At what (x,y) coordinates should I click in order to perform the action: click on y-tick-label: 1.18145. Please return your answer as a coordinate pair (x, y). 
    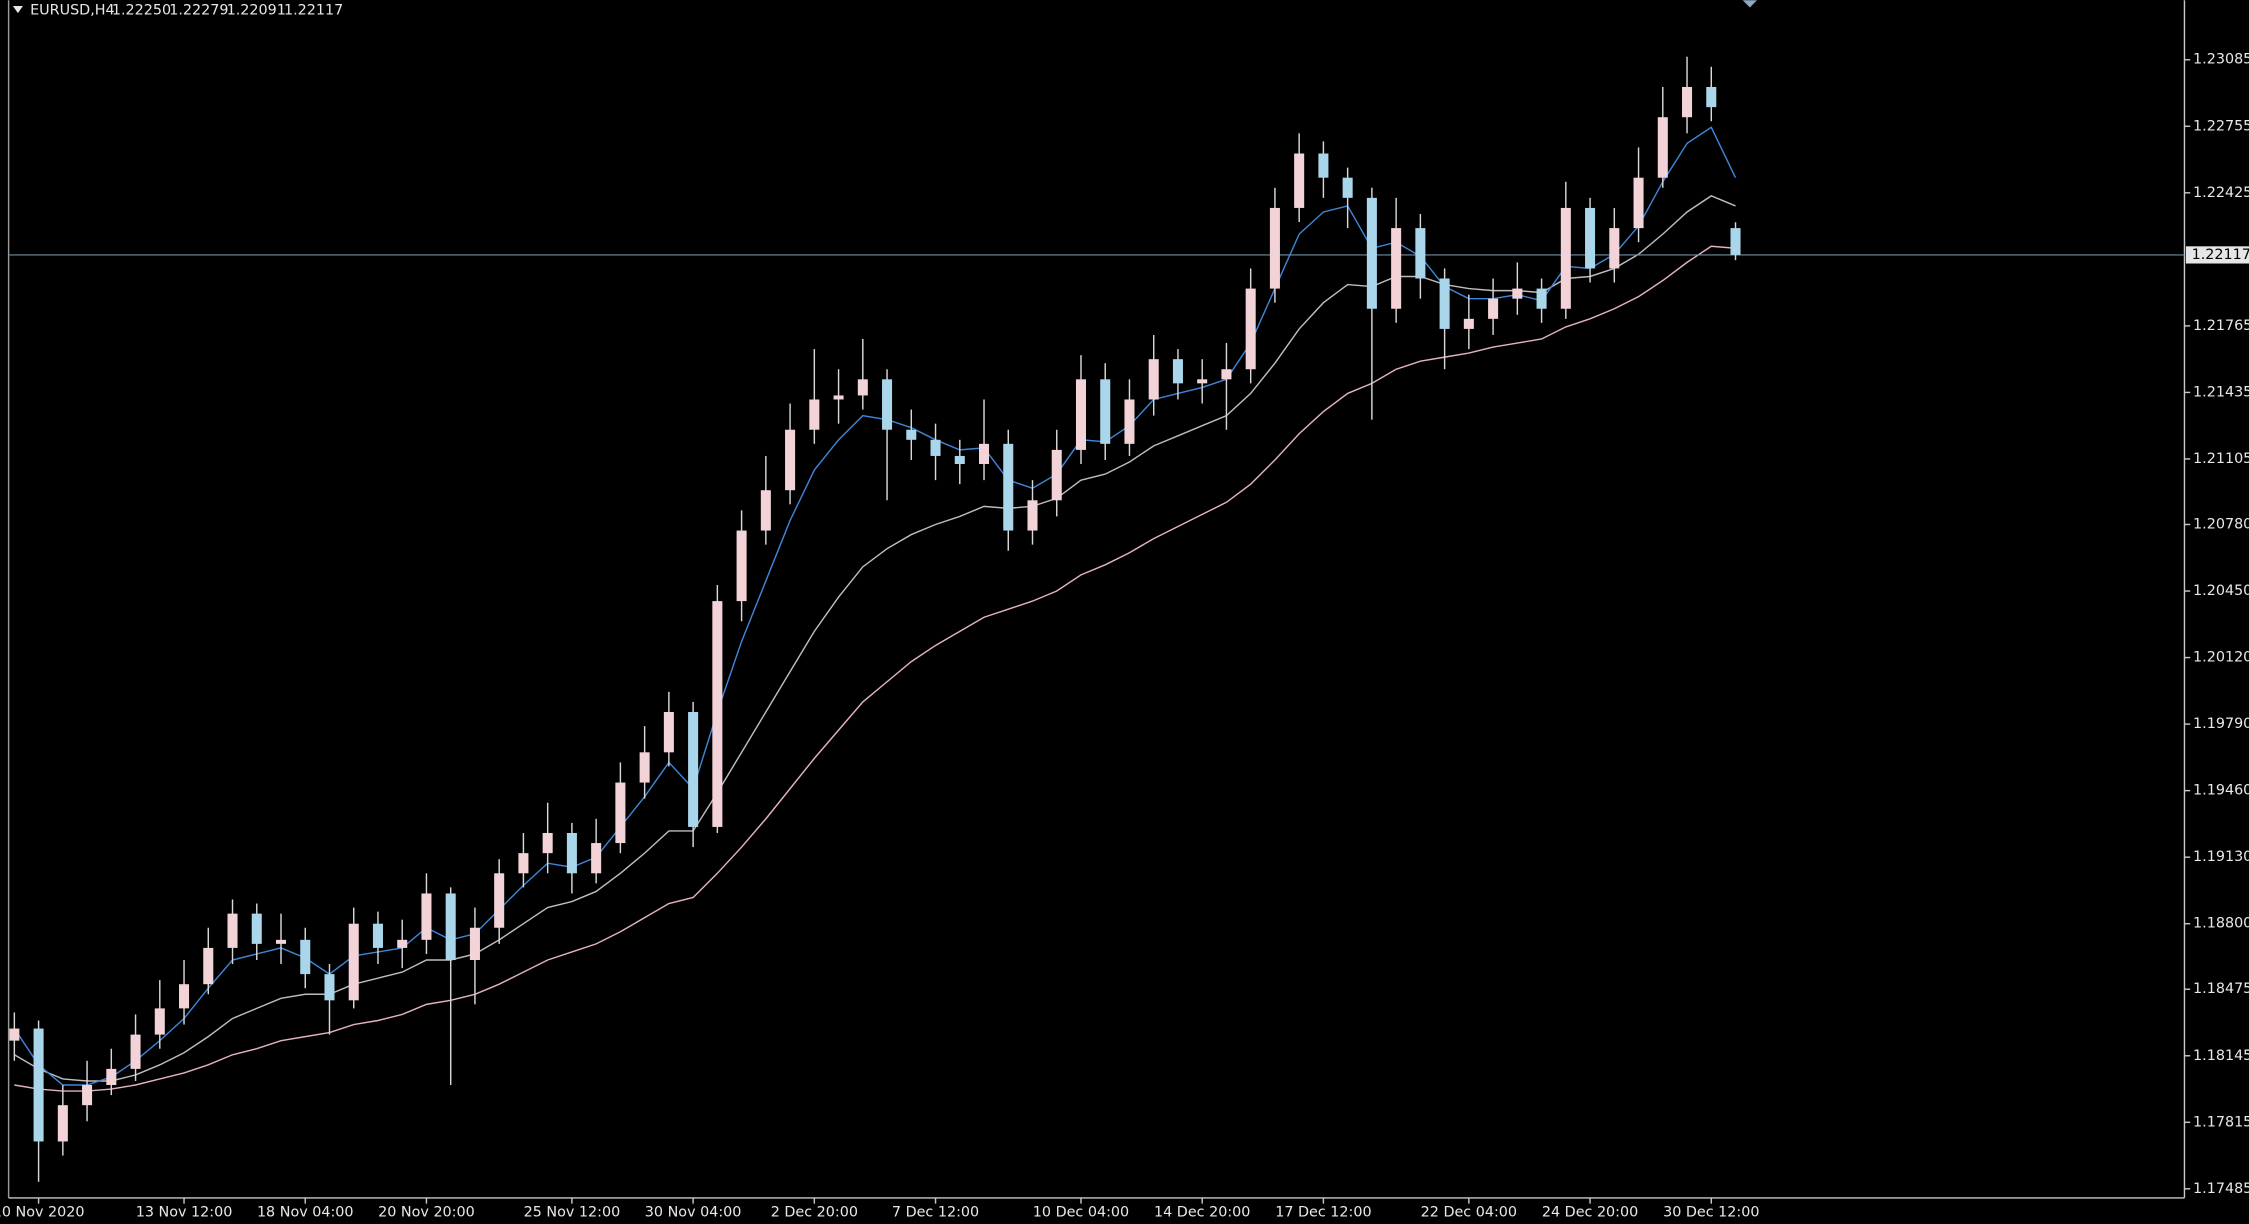
    Looking at the image, I should click on (2221, 1056).